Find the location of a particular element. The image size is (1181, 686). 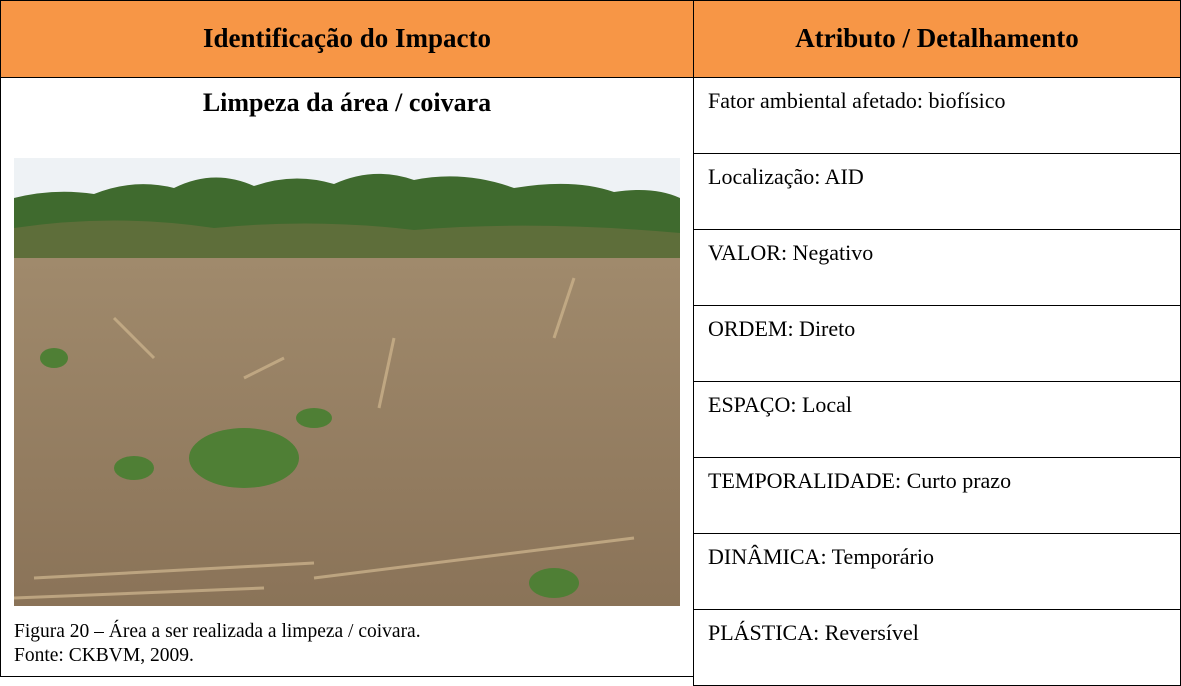

header-cell: Identificação do Impacto is located at coordinates (347, 39).